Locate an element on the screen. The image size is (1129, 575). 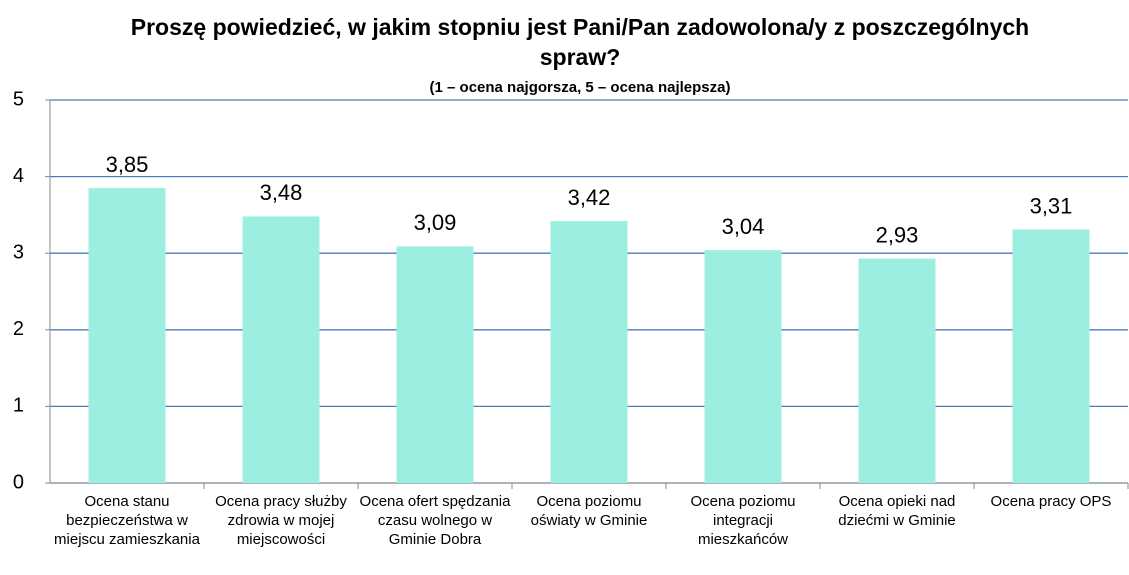
x-tick-label: Ocena opieki nad dziećmi w Gminie is located at coordinates (897, 511).